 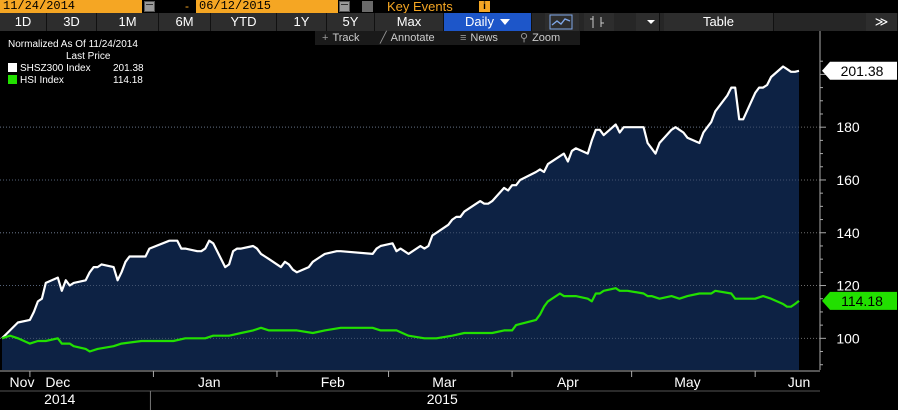 I want to click on info-icon: i, so click(x=484, y=6).